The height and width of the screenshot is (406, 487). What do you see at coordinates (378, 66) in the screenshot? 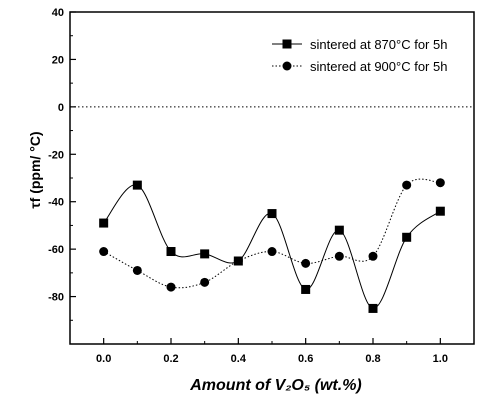
I see `legend-label: sintered at 900°C for 5h` at bounding box center [378, 66].